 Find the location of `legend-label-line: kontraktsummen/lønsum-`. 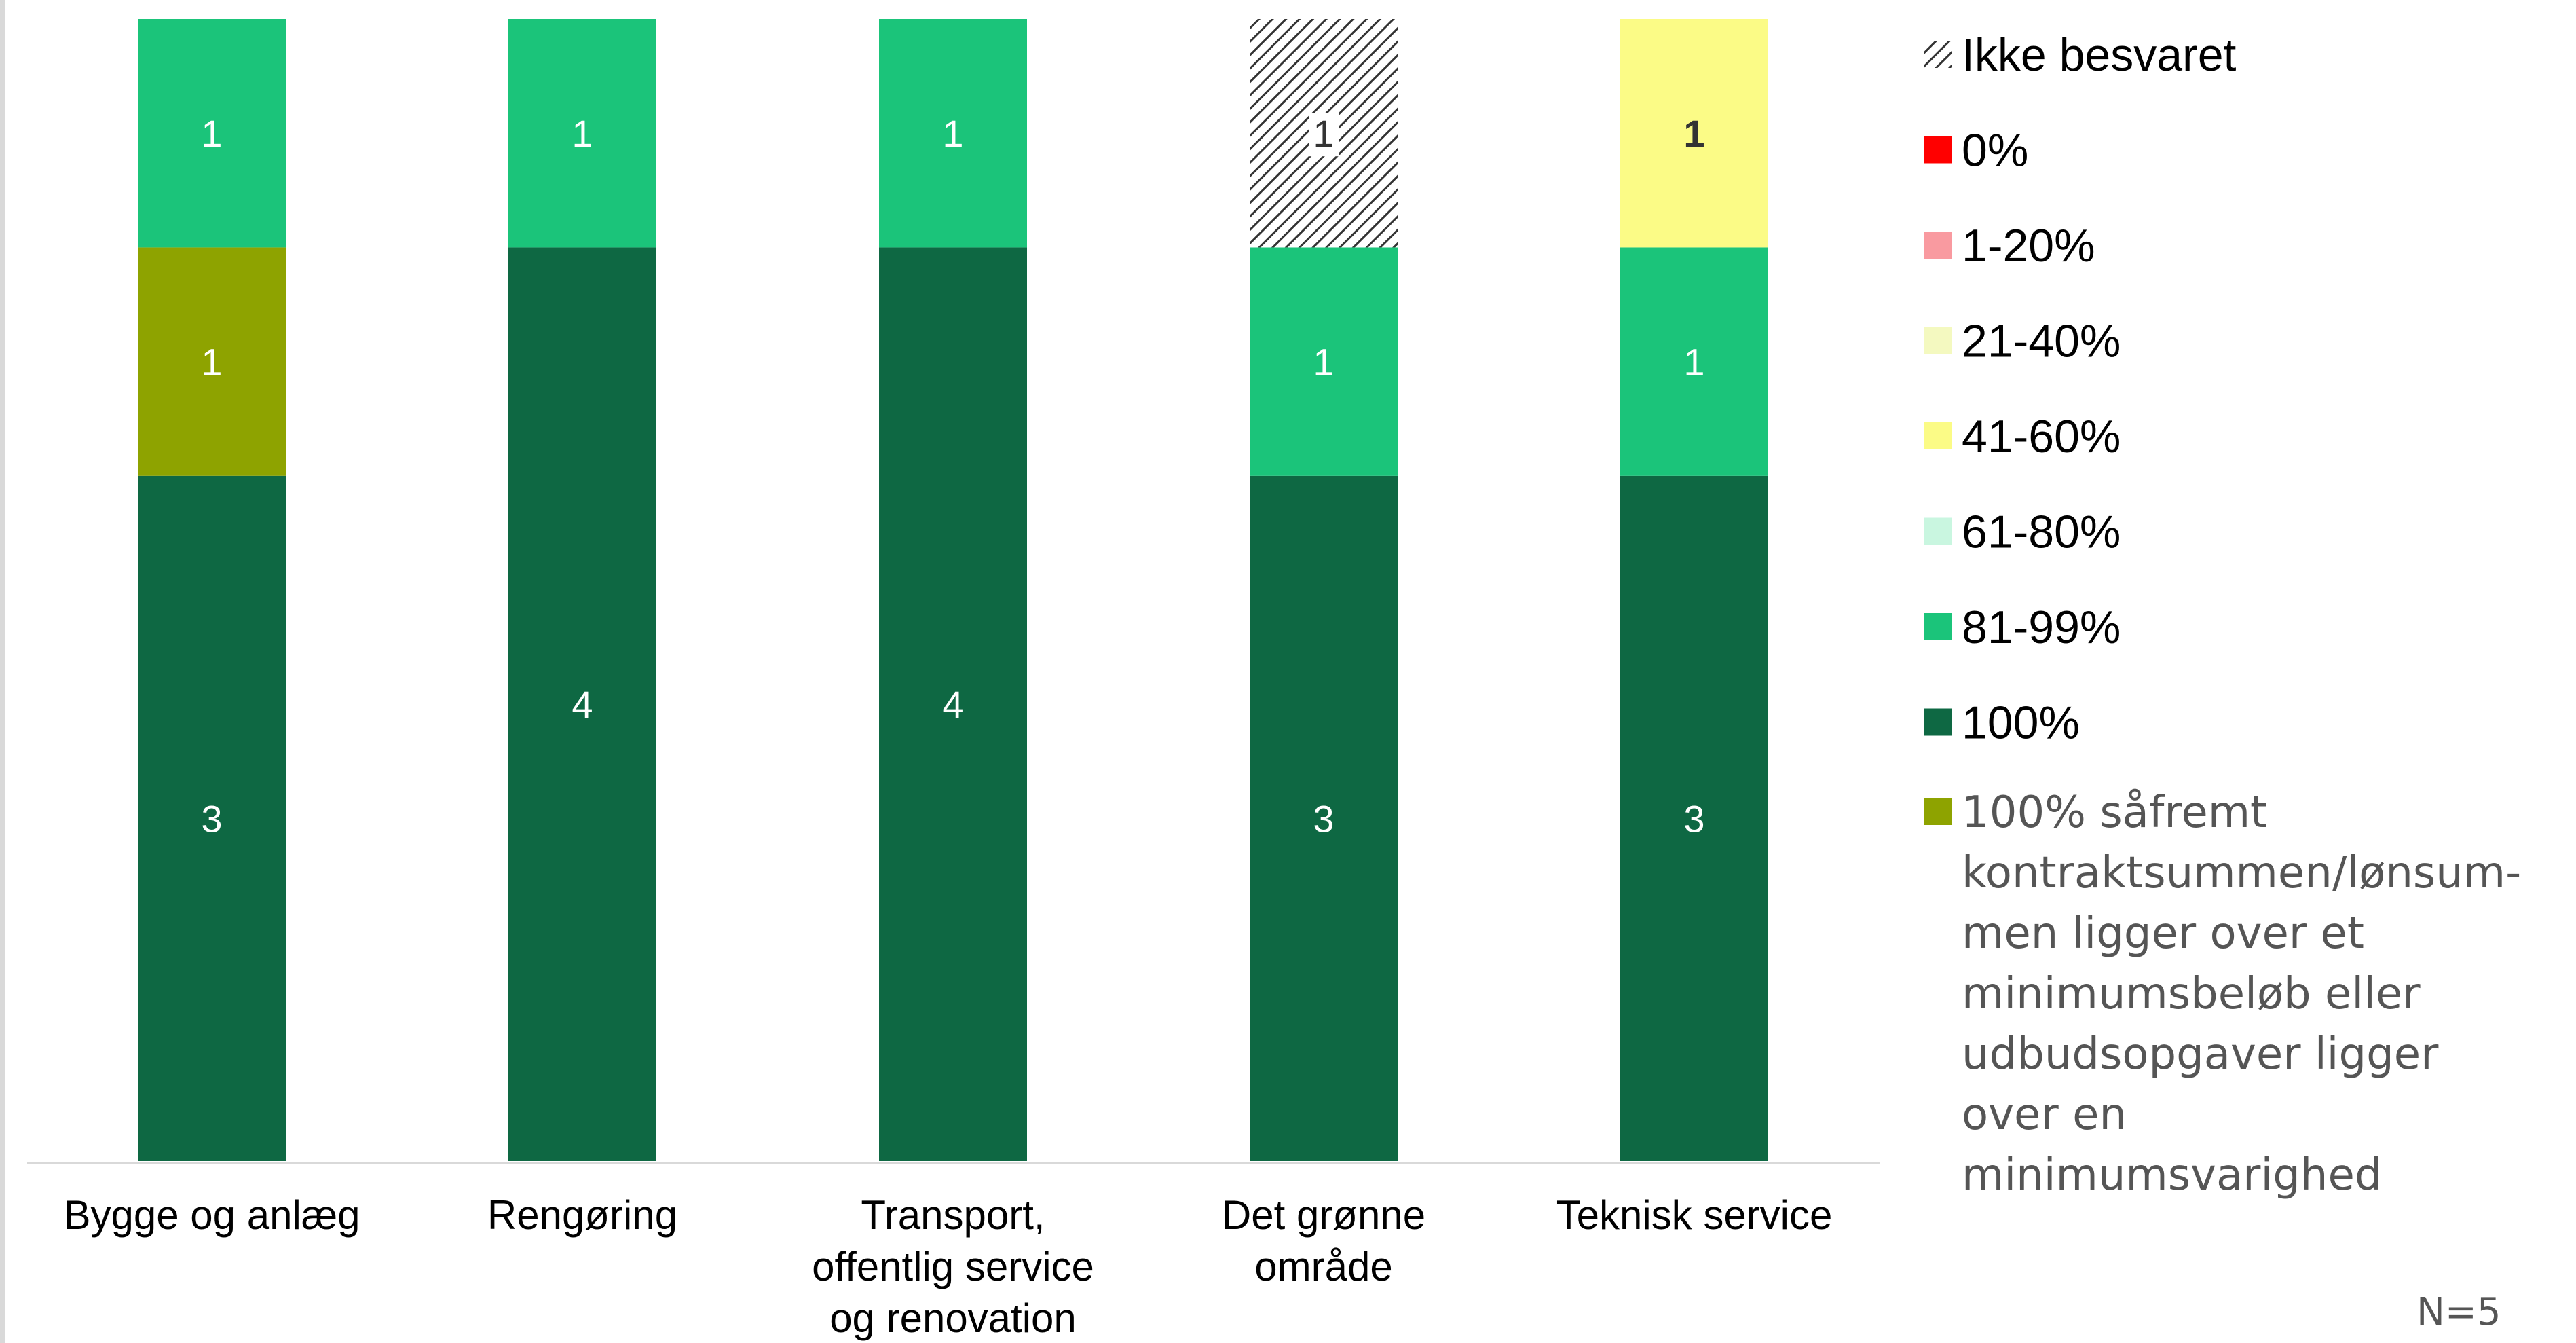

legend-label-line: kontraktsummen/lønsum- is located at coordinates (2241, 873).